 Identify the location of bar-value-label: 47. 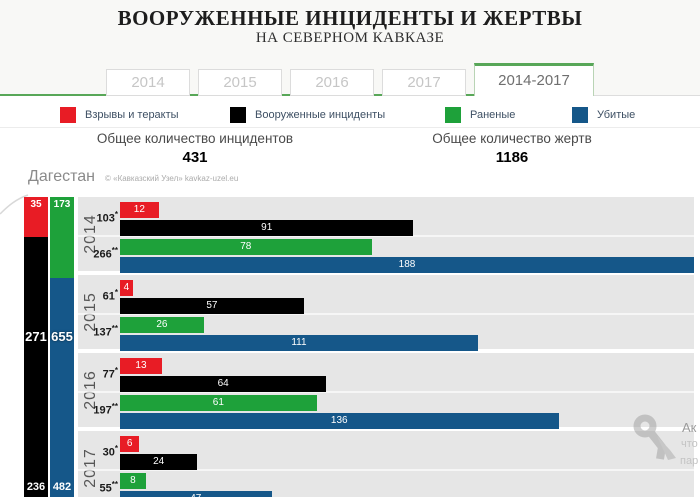
(196, 494).